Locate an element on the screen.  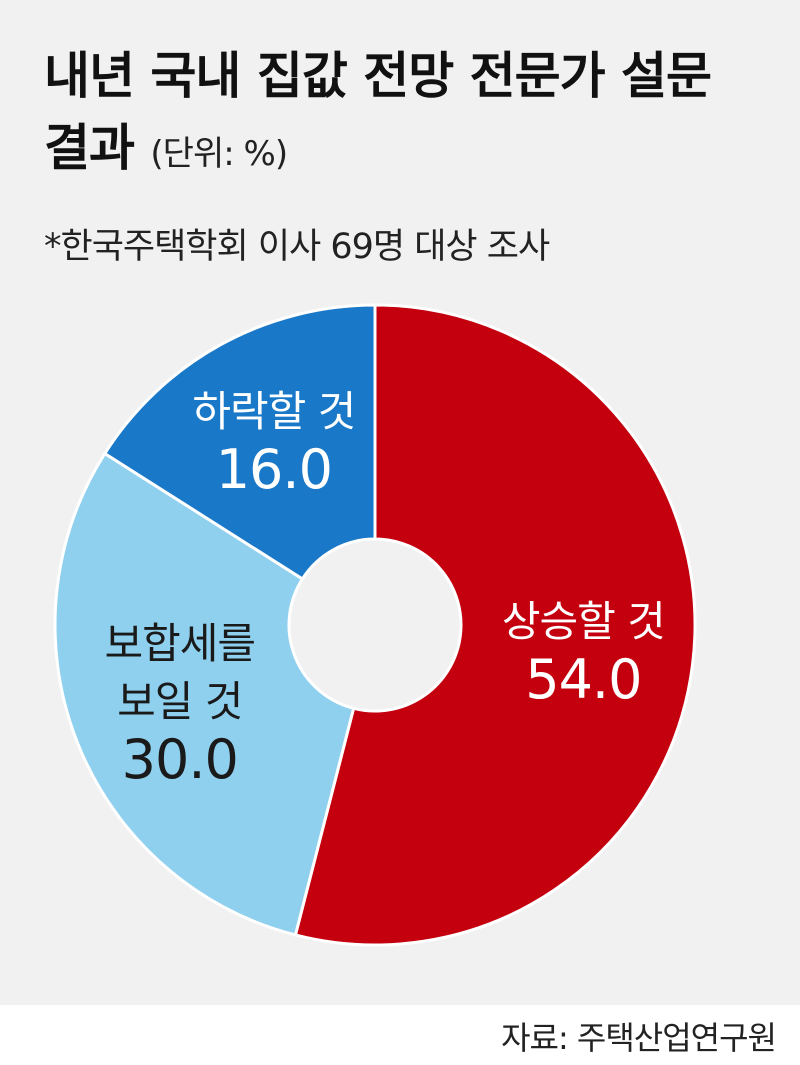
footer: 자료: 주택산업연구원 is located at coordinates (400, 1035).